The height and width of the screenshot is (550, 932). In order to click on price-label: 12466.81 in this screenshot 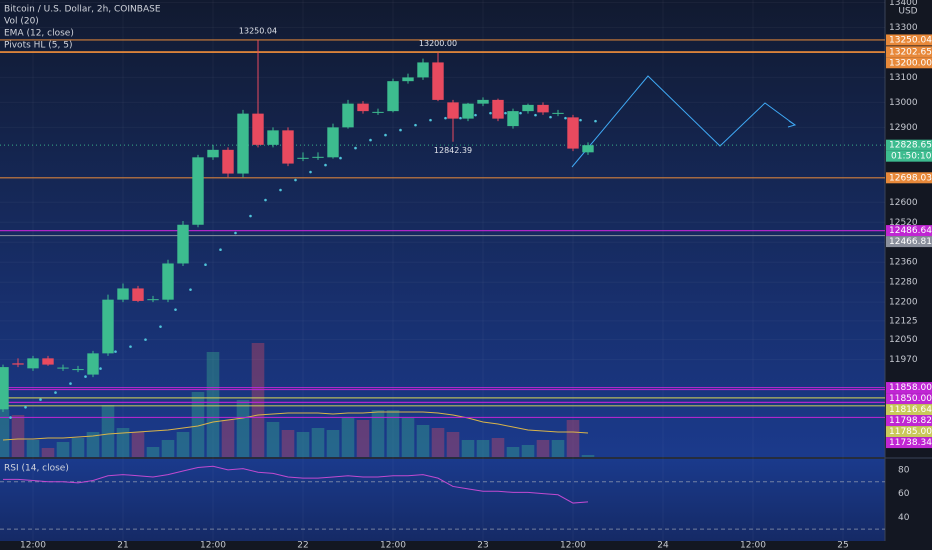, I will do `click(910, 242)`.